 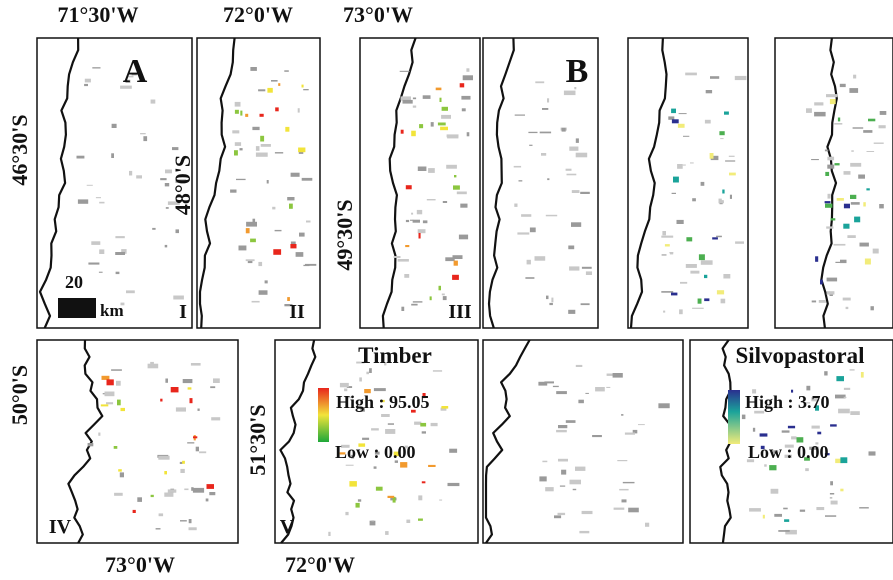 I want to click on subpanel-label: I, so click(x=183, y=312).